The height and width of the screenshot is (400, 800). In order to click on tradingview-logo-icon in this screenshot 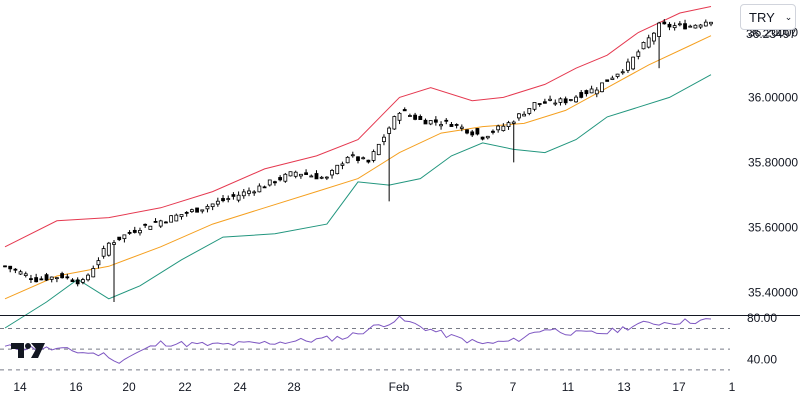, I will do `click(28, 351)`.